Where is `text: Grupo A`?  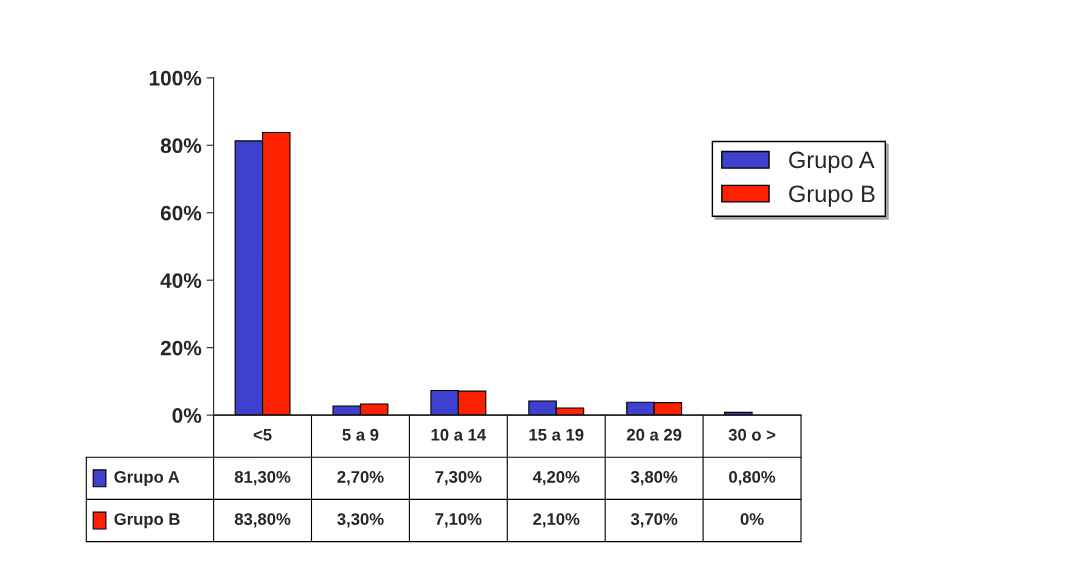
text: Grupo A is located at coordinates (147, 479).